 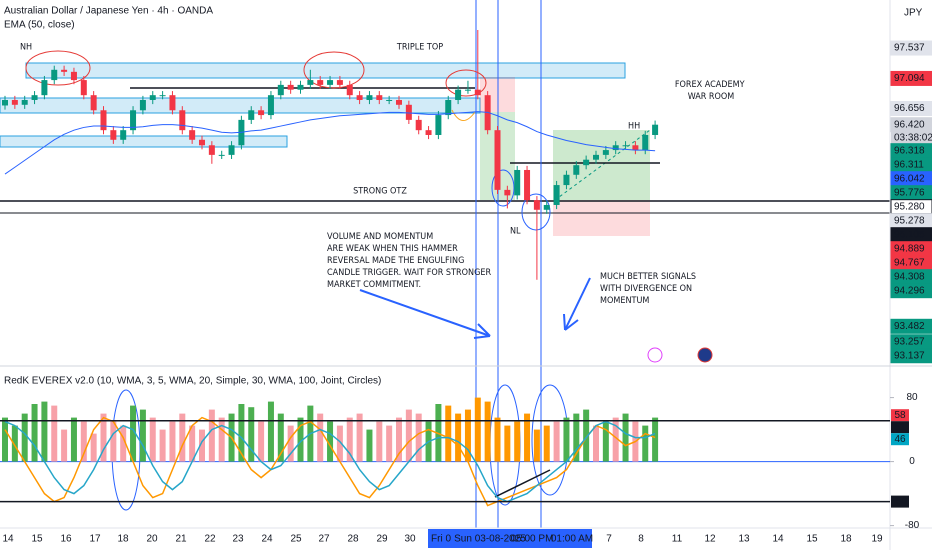 What do you see at coordinates (66, 539) in the screenshot?
I see `x-tick-label: 16` at bounding box center [66, 539].